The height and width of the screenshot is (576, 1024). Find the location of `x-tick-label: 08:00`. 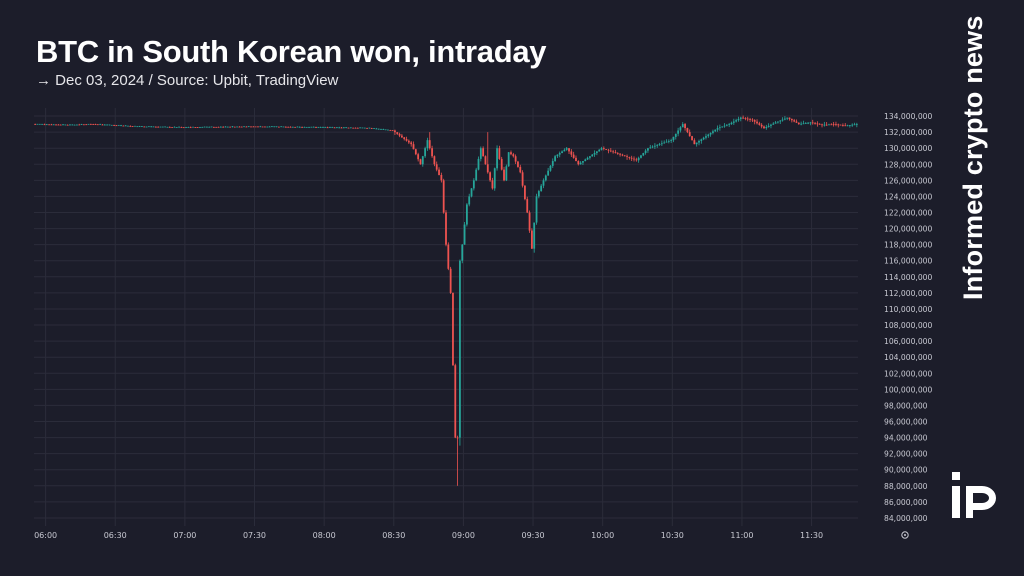

x-tick-label: 08:00 is located at coordinates (324, 535).